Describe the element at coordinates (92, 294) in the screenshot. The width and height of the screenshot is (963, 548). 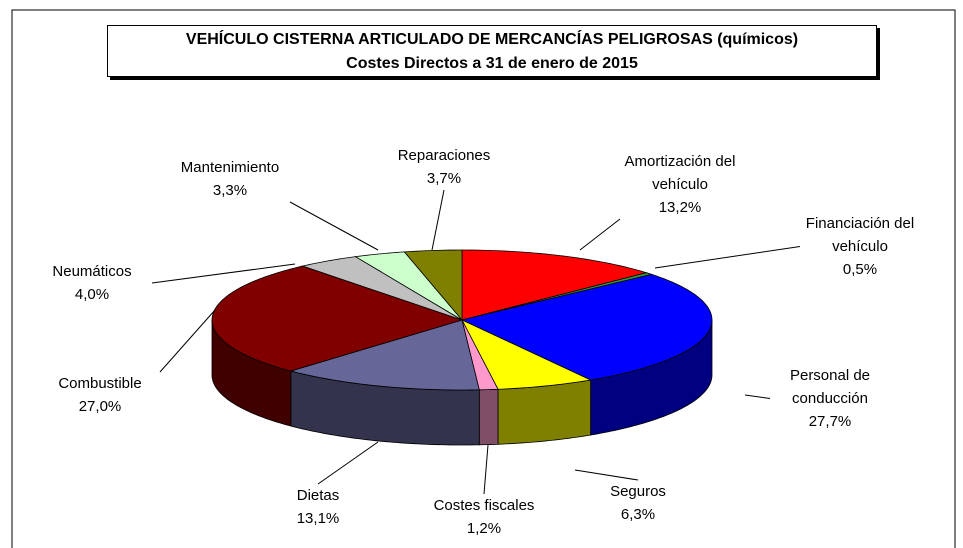
I see `value-label: 4,0%` at that location.